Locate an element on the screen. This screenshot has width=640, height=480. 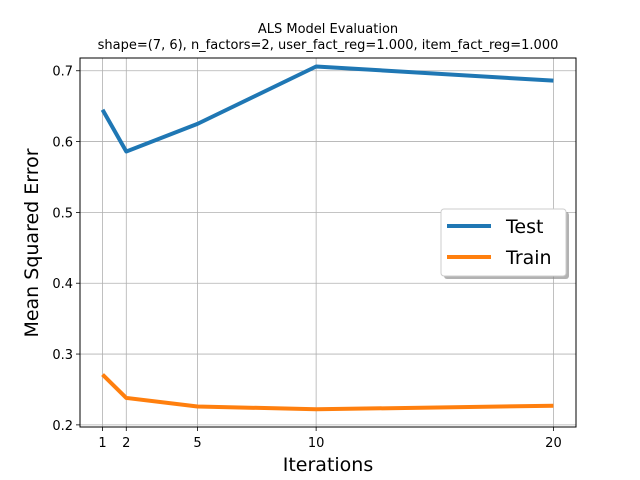
chart-title: ALS Model Evaluation is located at coordinates (328, 29).